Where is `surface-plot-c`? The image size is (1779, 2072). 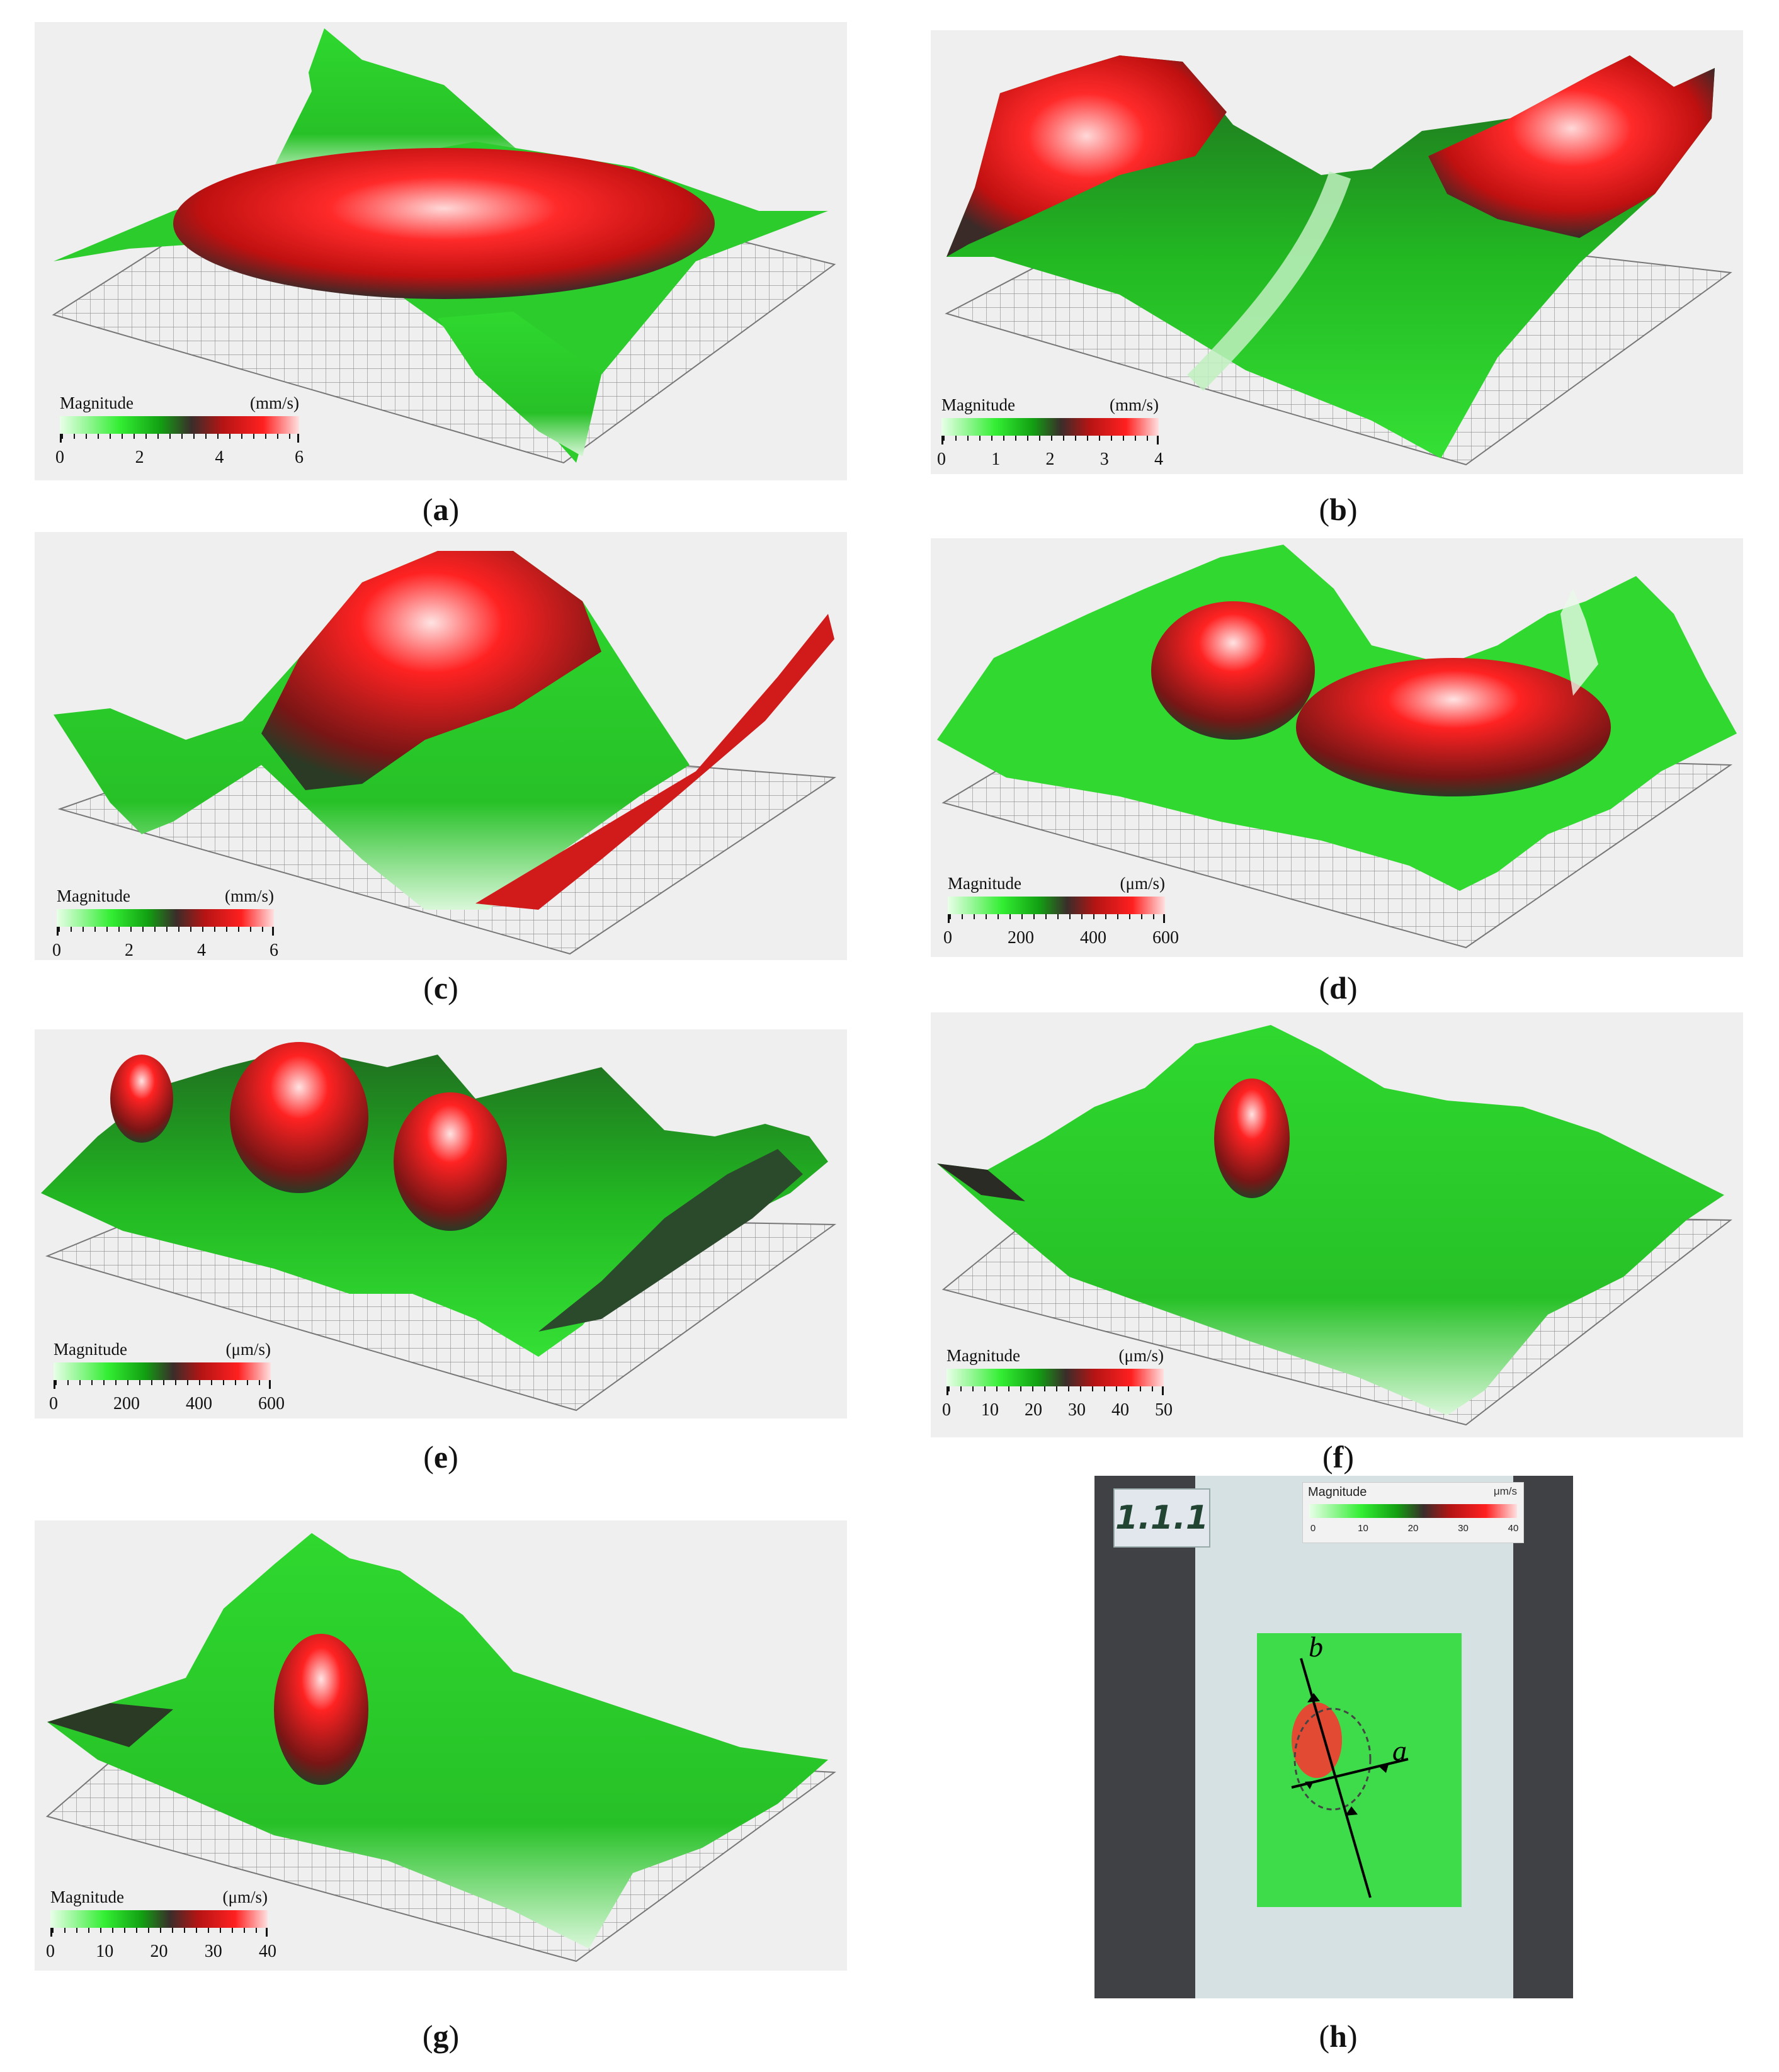 surface-plot-c is located at coordinates (441, 746).